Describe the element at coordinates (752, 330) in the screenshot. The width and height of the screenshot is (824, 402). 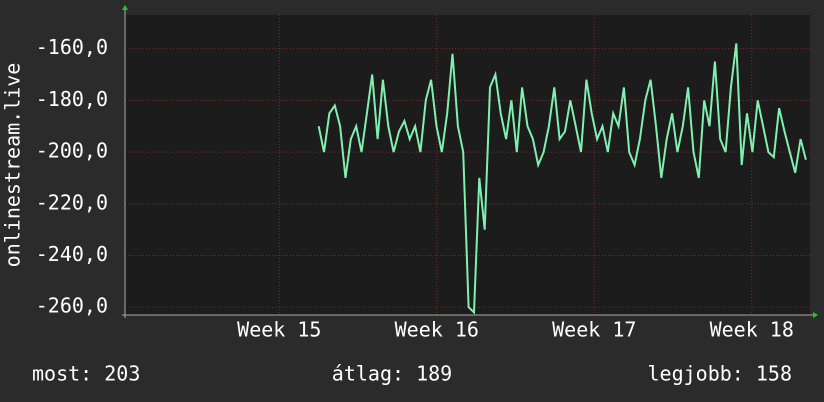
I see `x-tick-label: Week 18` at that location.